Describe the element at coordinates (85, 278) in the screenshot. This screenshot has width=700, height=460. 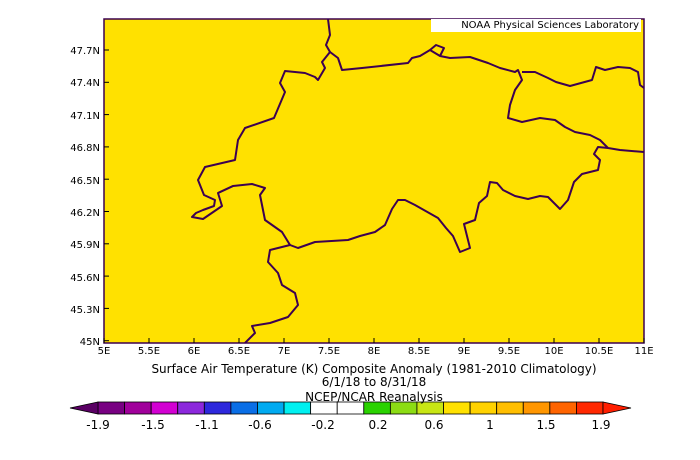
I see `lat-label: 45.6N` at that location.